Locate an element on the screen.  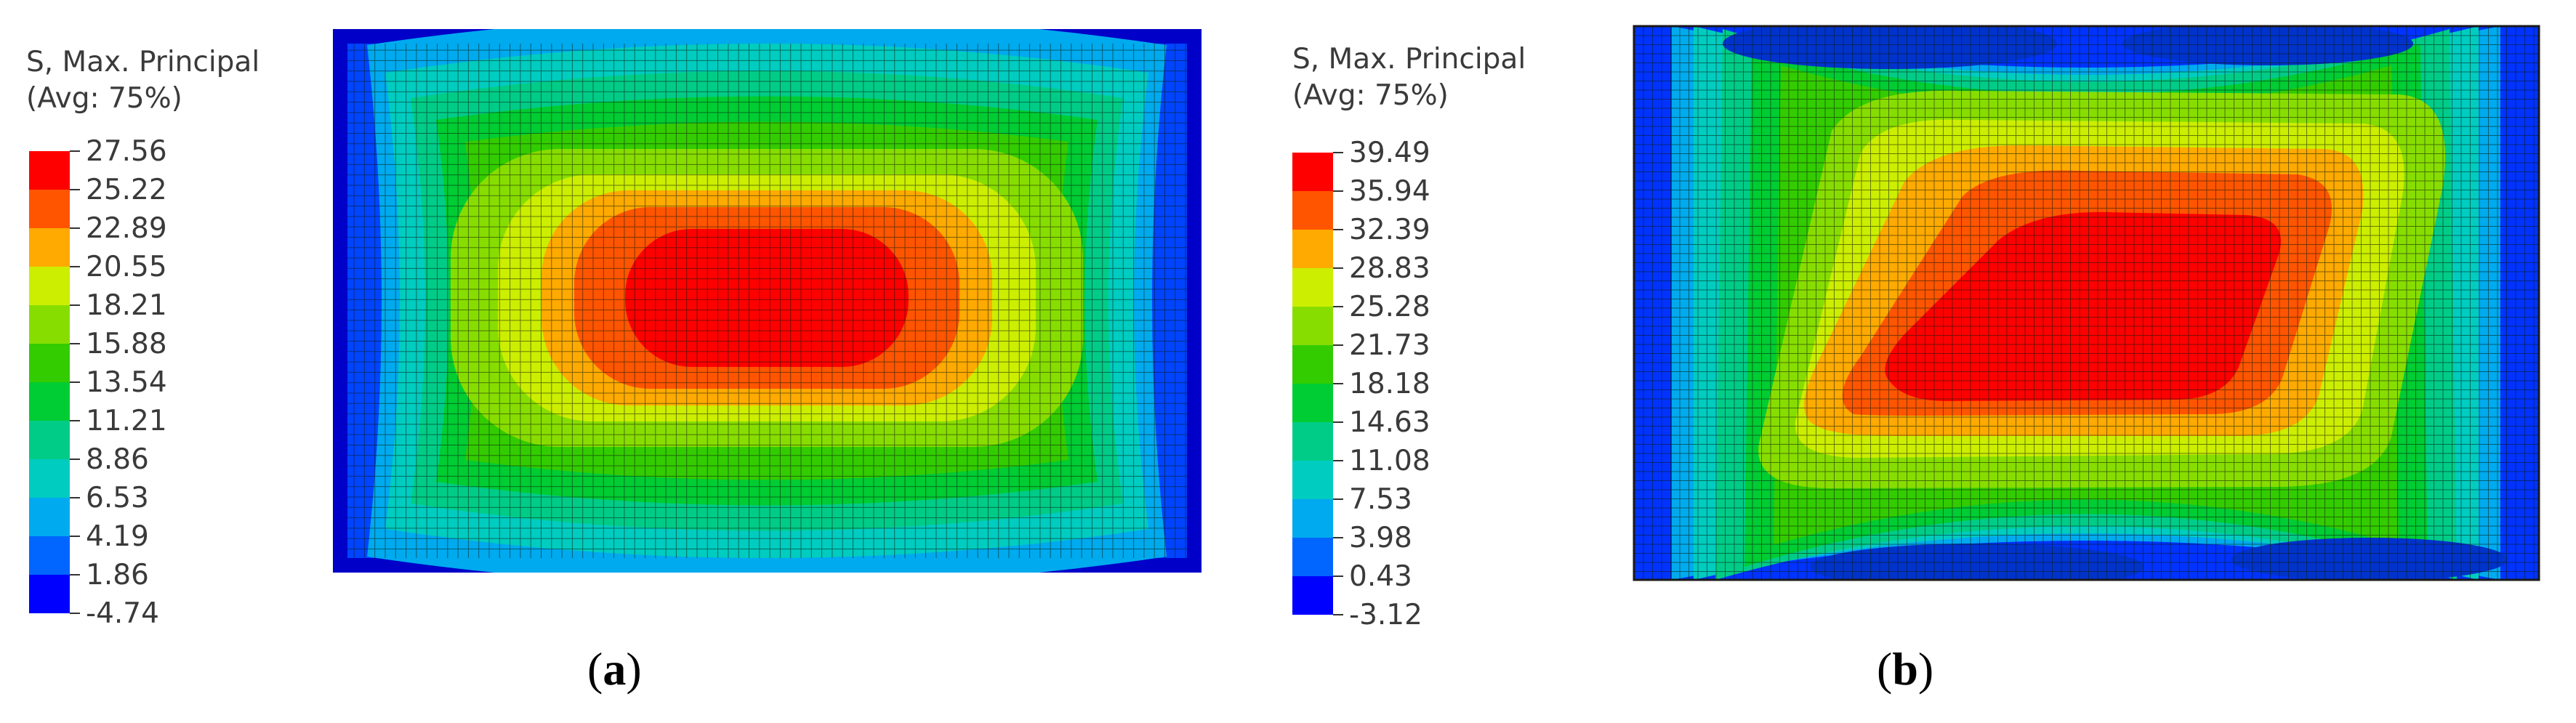
legend-tick-label: 11.08 is located at coordinates (1389, 461).